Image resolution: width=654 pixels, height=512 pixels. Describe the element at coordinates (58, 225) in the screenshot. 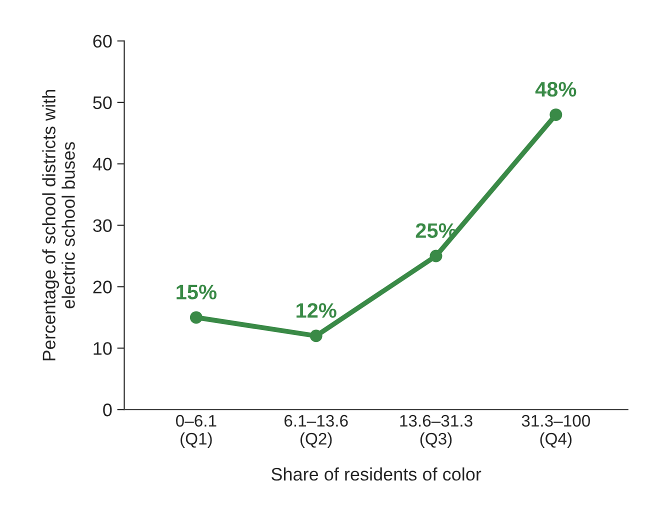

I see `y-axis-title: Percentage of school districts with electric school buses` at that location.